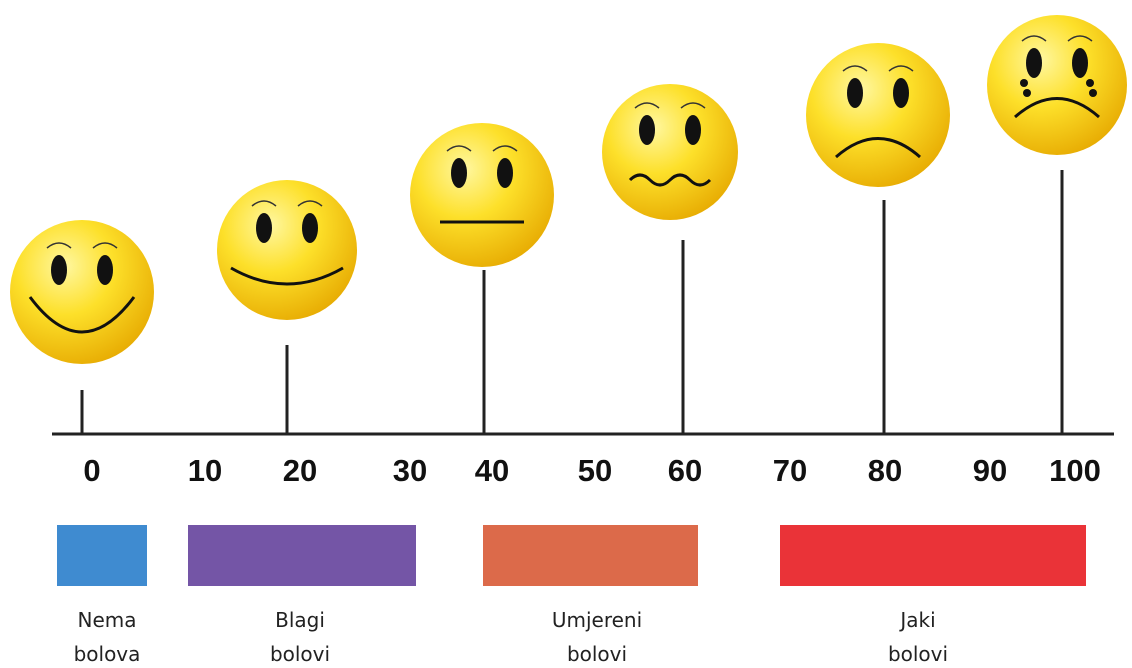 Image resolution: width=1132 pixels, height=668 pixels. I want to click on category-label: Blagi, so click(300, 620).